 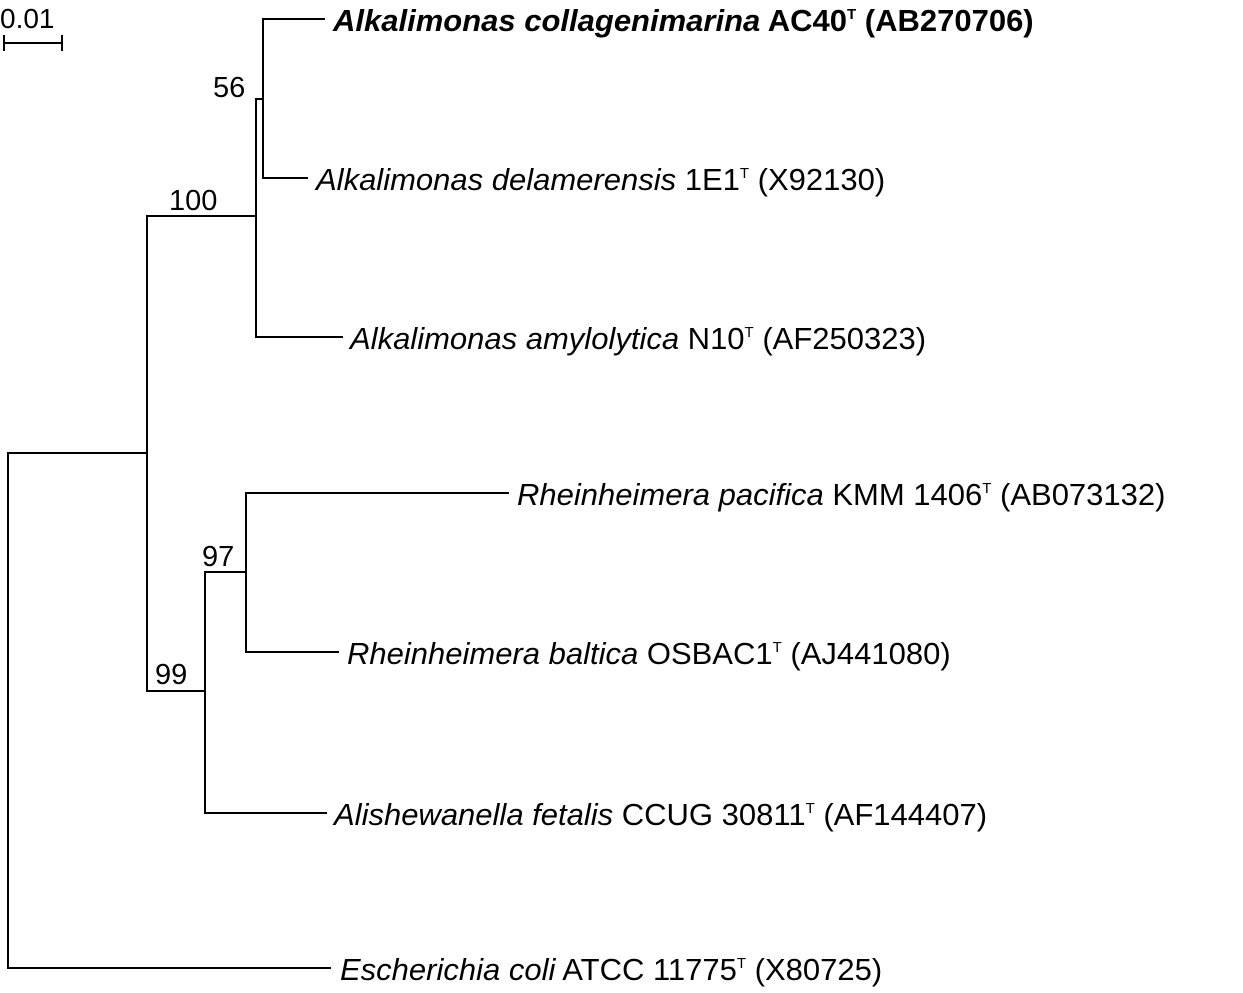 I want to click on strain-designation: ATCC 11775, so click(x=646, y=969).